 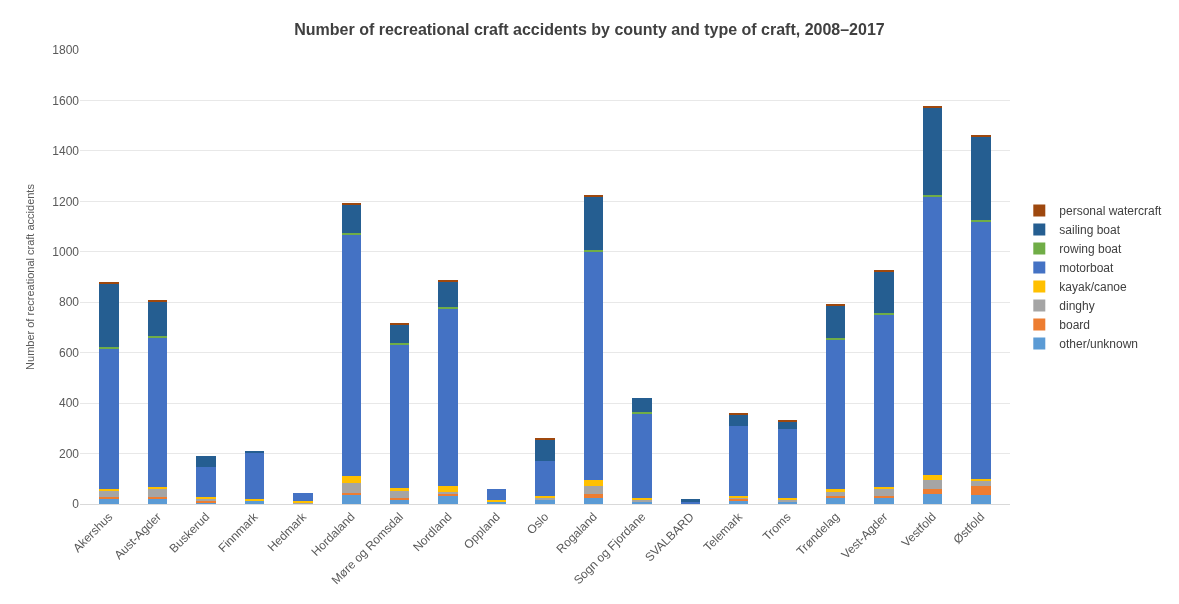 I want to click on y-tick-label: 800, so click(x=69, y=302).